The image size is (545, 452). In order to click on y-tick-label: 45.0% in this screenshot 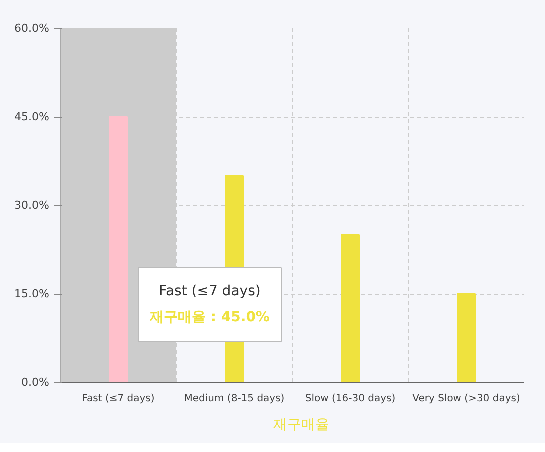, I will do `click(32, 117)`.